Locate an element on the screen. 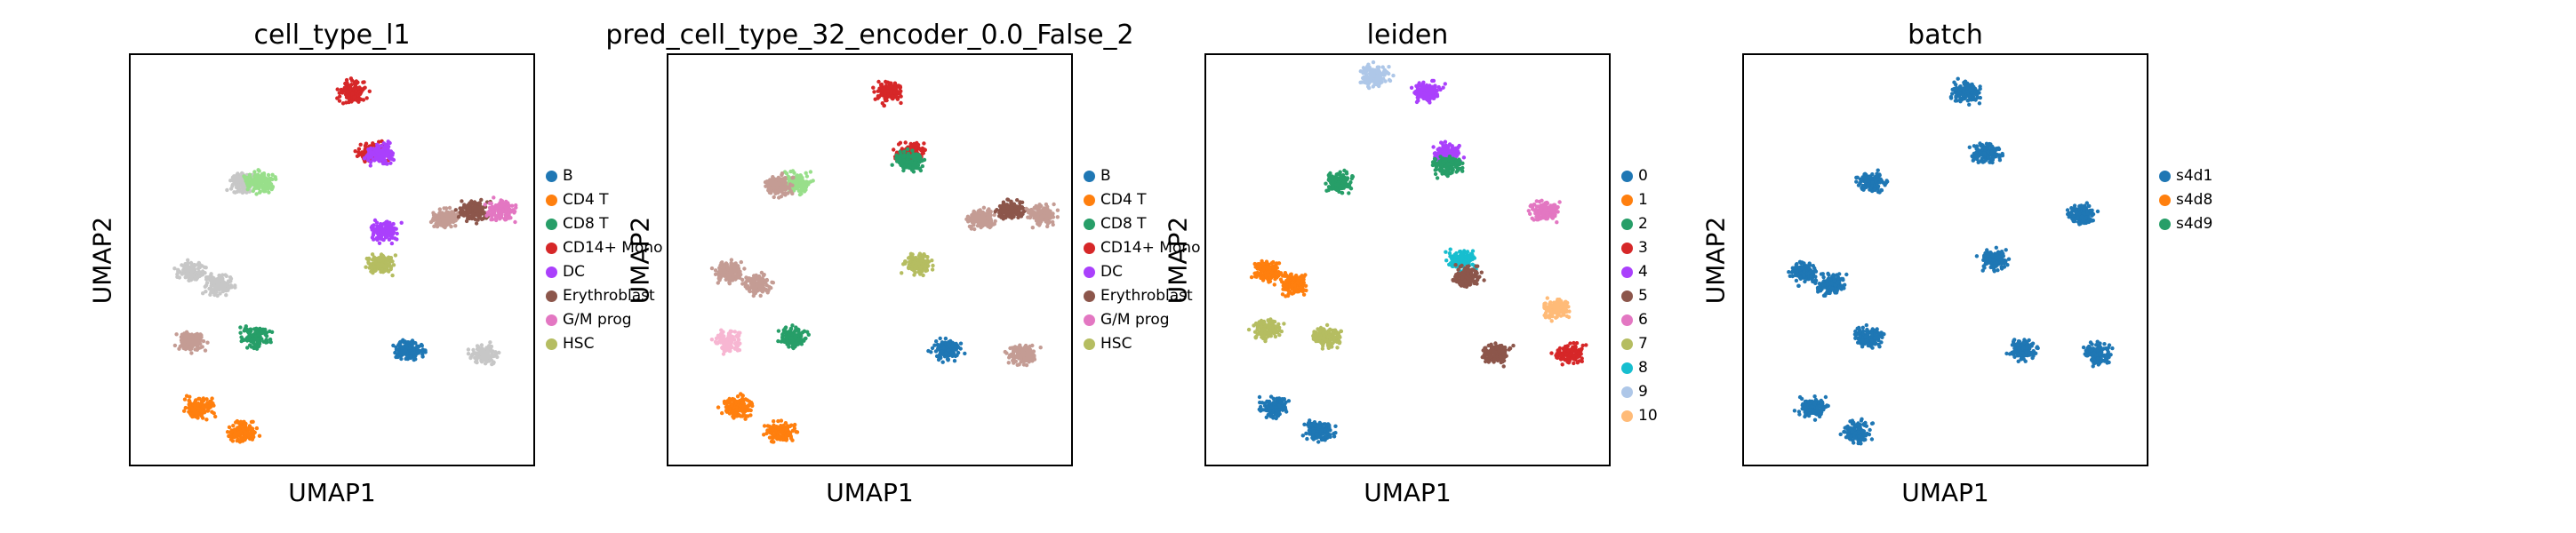  legend-item: Erythroblast is located at coordinates (600, 295).